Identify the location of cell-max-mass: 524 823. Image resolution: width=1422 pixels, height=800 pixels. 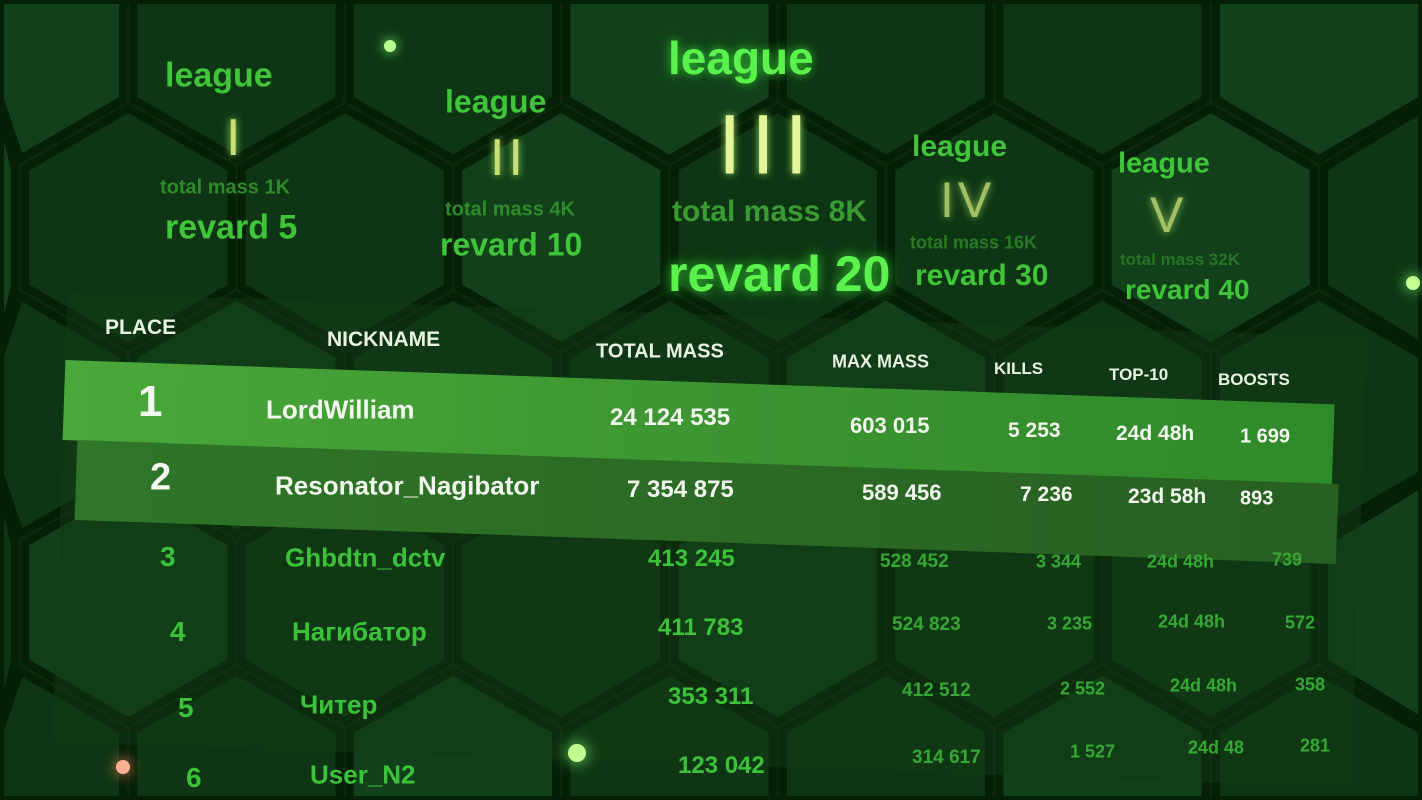
(926, 624).